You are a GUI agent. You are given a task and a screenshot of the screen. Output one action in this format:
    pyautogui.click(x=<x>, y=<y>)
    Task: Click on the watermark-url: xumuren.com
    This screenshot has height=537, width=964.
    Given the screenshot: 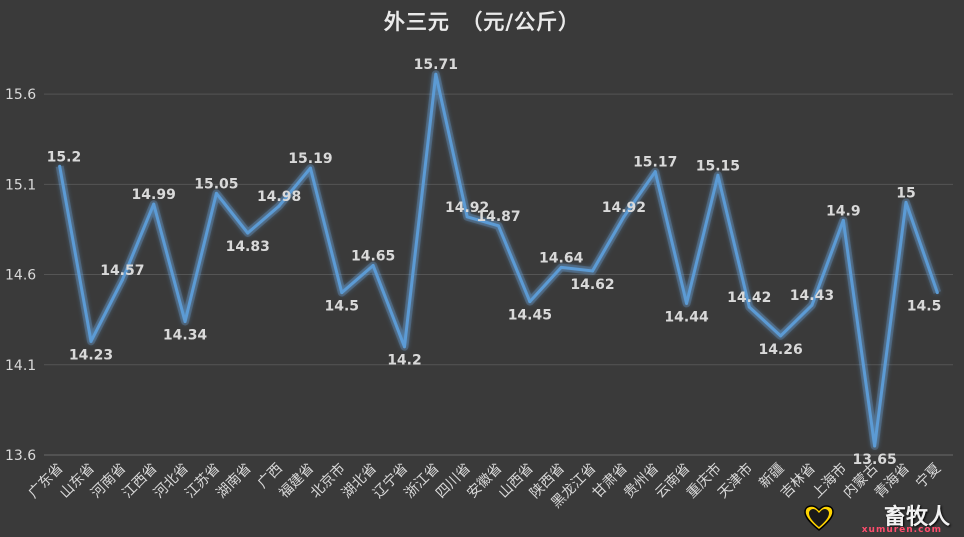 What is the action you would take?
    pyautogui.click(x=901, y=530)
    